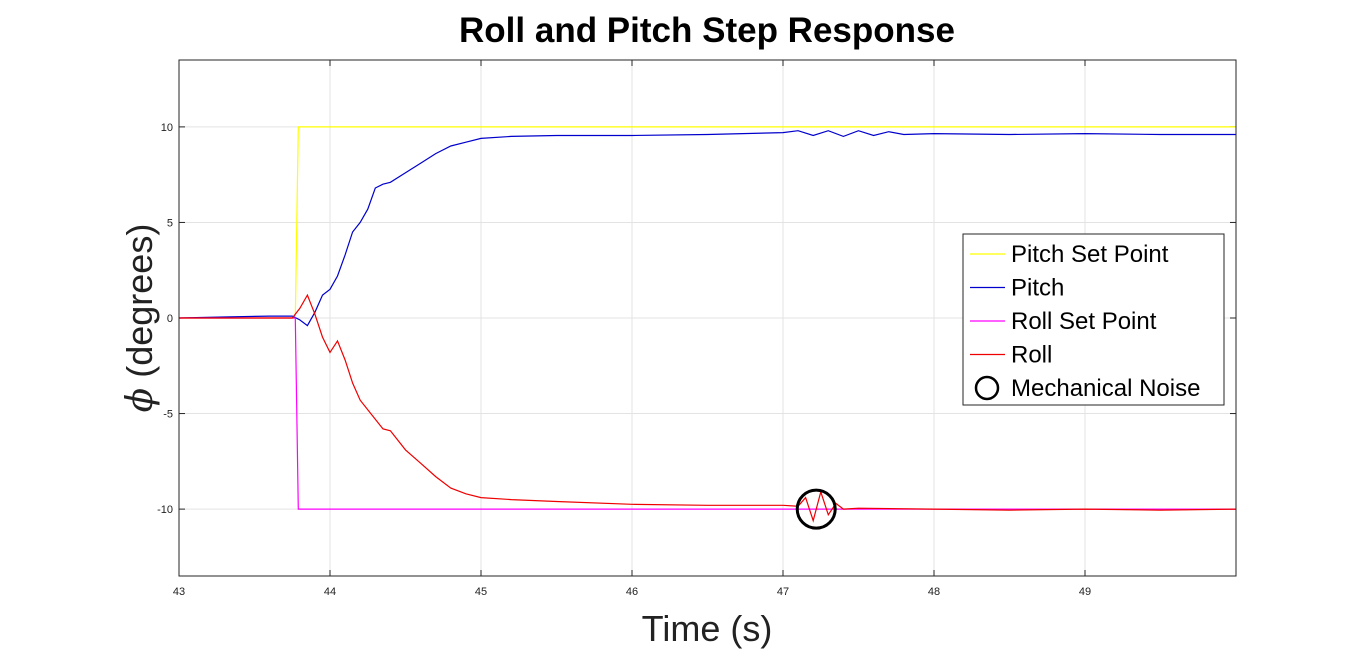 This screenshot has width=1366, height=651. Describe the element at coordinates (165, 319) in the screenshot. I see `y-tick-labels: -10 -5 0 5 10` at that location.